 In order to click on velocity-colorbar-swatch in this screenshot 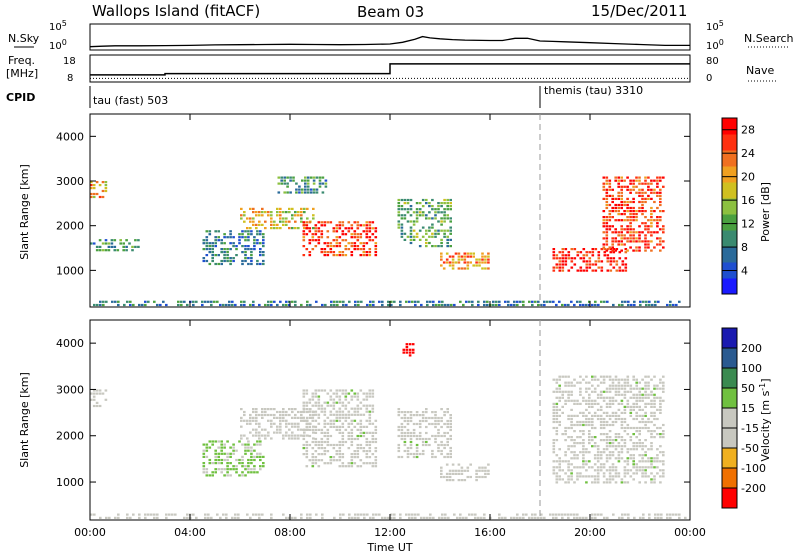, I will do `click(729, 398)`.